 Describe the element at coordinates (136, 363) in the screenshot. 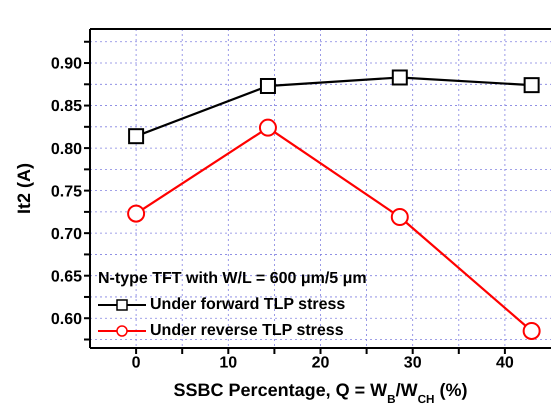

I see `x-tick-label: 0` at that location.